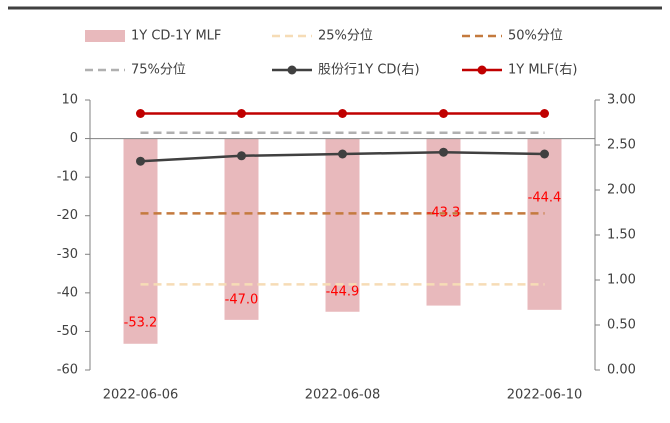  What do you see at coordinates (67, 254) in the screenshot?
I see `y-tick-label: -30` at bounding box center [67, 254].